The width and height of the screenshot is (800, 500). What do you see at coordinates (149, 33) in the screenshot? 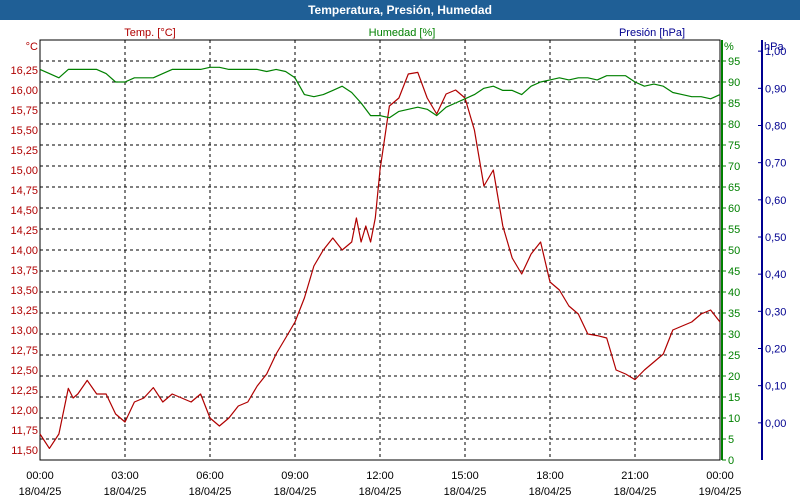
I see `temp-axis-label: Temp. [°C]` at bounding box center [149, 33].